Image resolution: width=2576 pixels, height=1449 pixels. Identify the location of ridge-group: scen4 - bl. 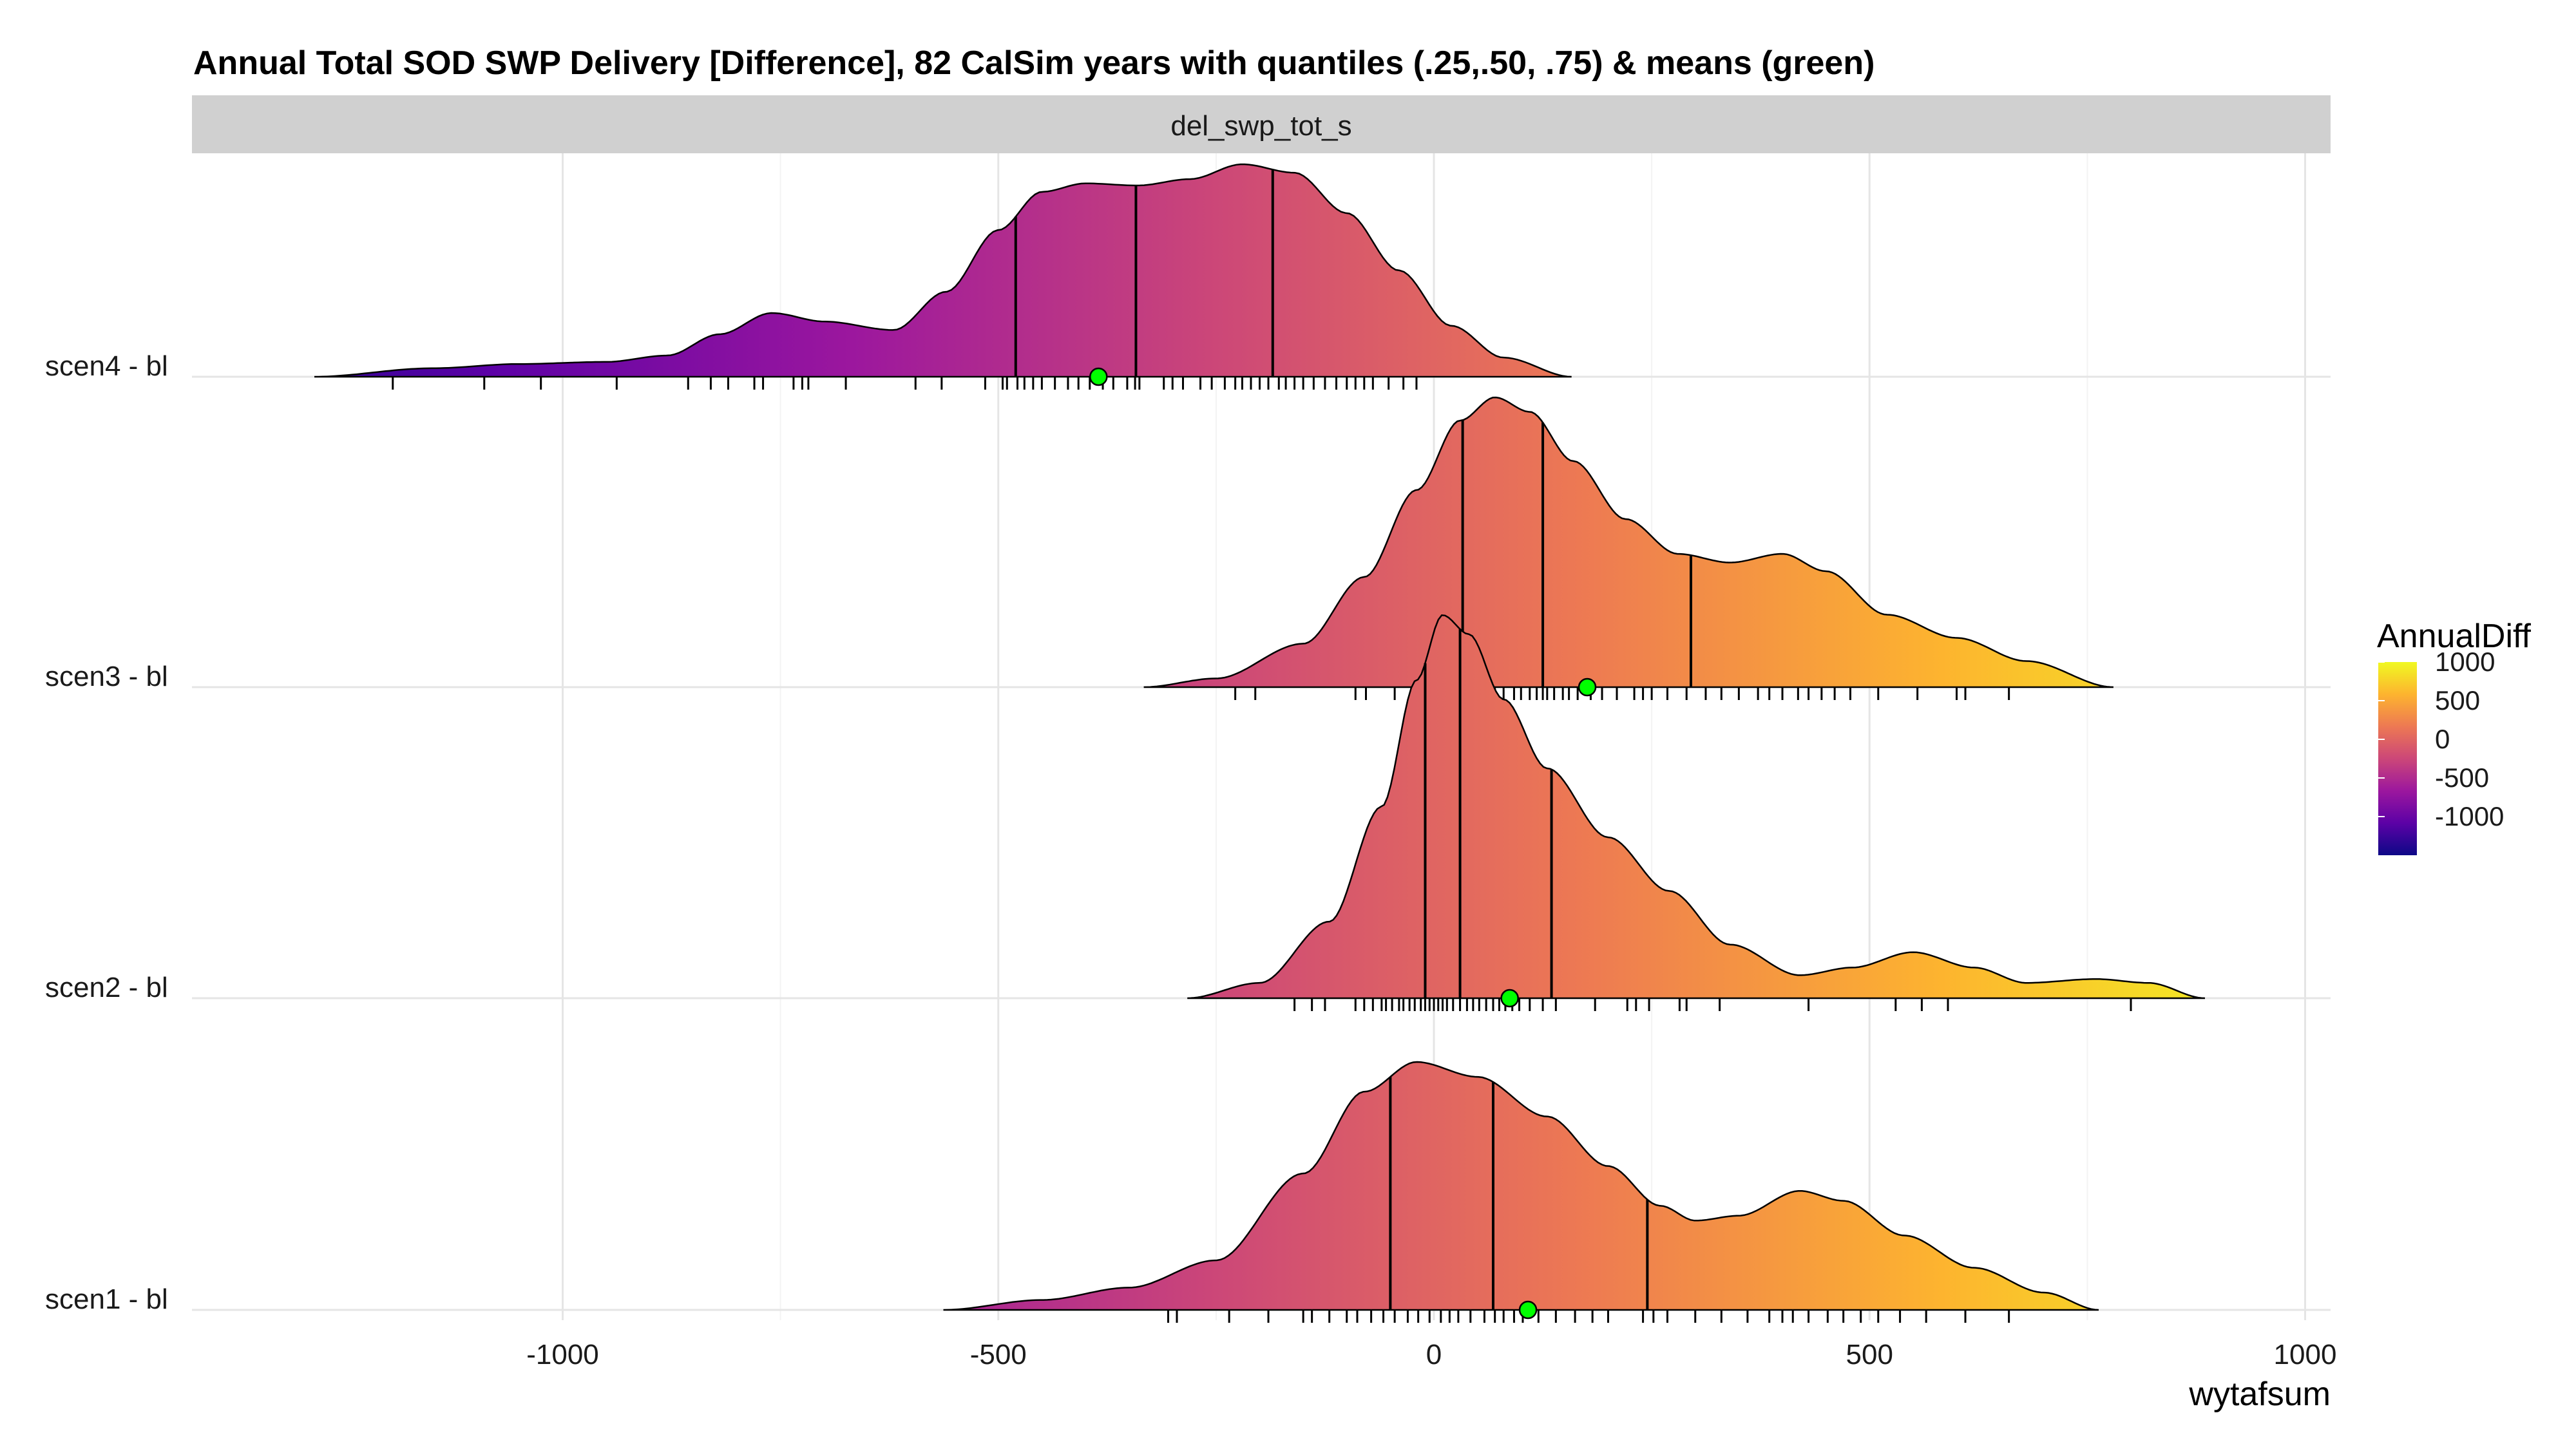
(808, 277).